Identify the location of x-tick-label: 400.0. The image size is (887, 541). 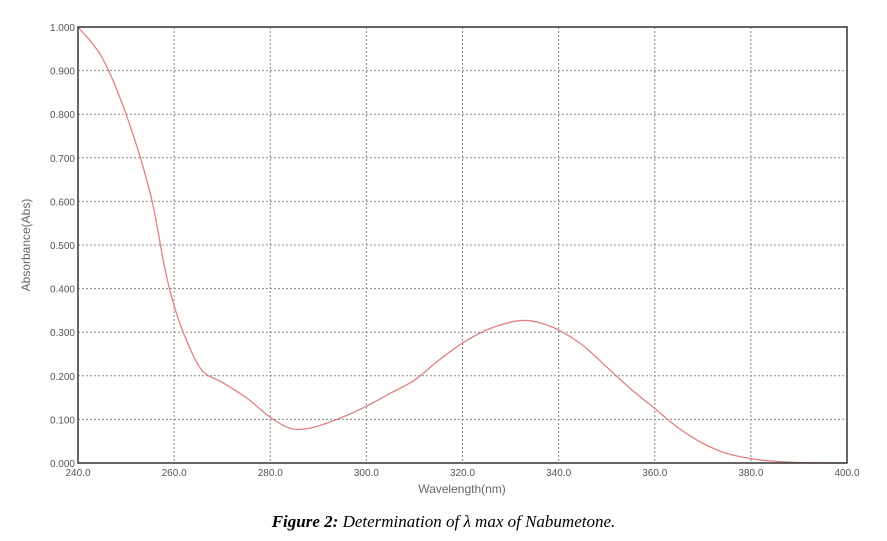
(846, 473).